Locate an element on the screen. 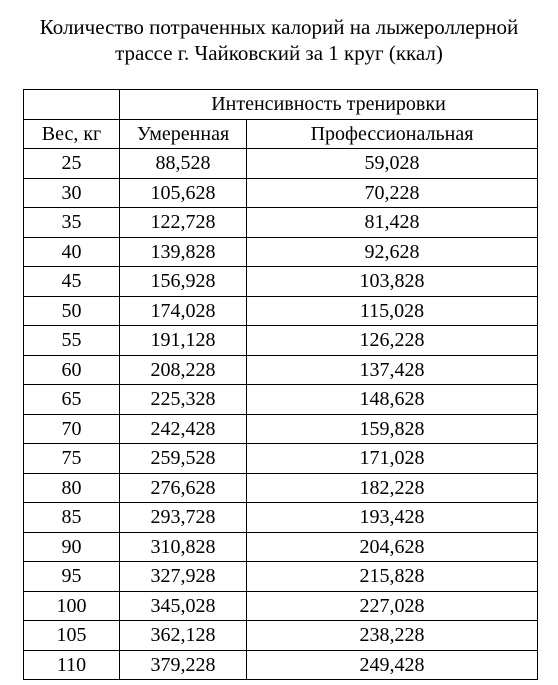  table-row: 75 259,528 171,028 is located at coordinates (281, 459).